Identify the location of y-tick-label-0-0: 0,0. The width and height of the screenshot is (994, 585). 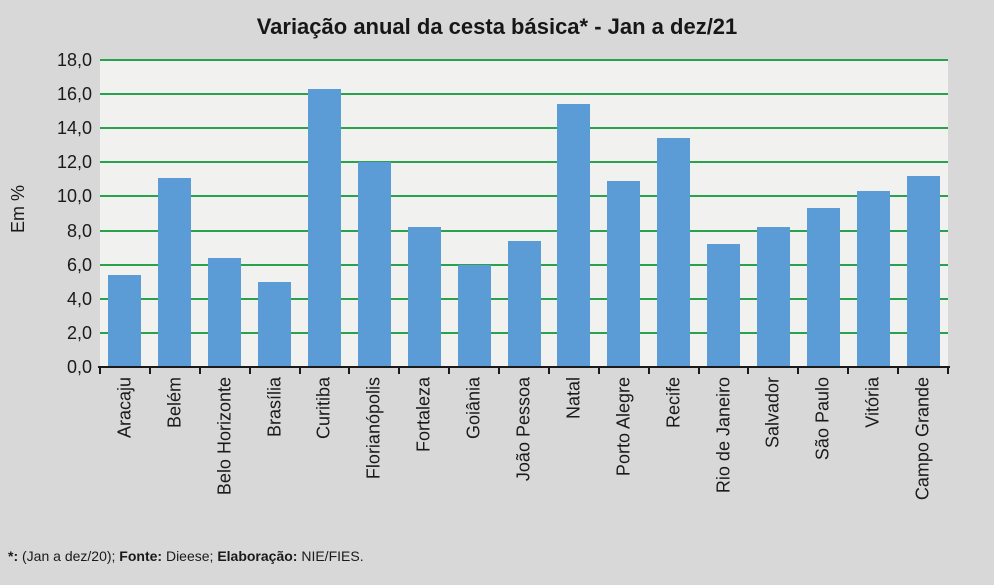
(79, 367).